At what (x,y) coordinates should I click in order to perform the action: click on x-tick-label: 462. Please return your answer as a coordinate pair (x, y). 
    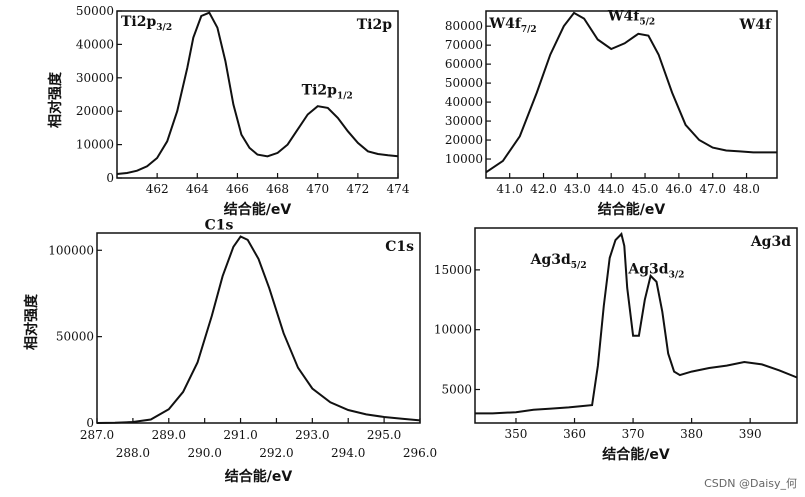
    Looking at the image, I should click on (157, 189).